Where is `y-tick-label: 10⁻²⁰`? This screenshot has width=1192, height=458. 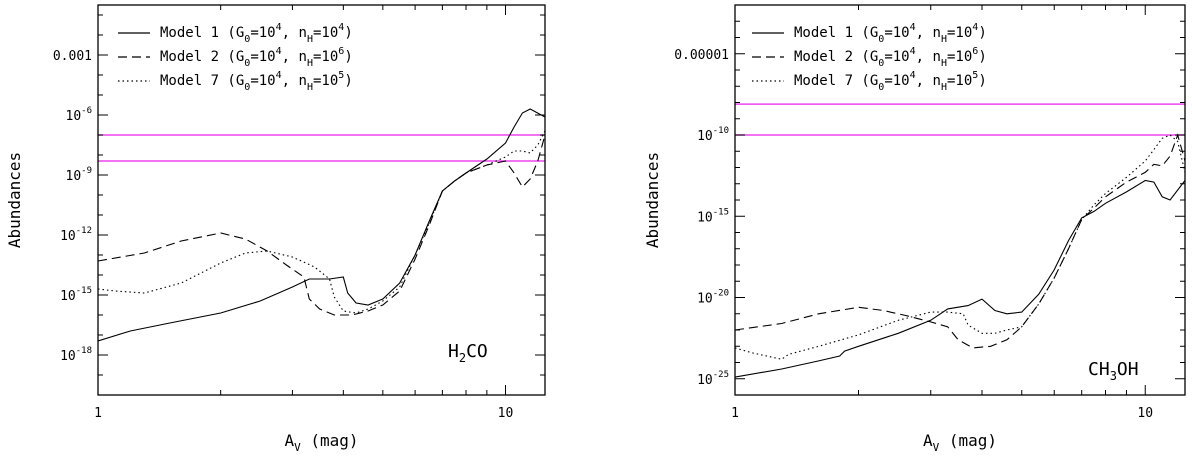
y-tick-label: 10⁻²⁰ is located at coordinates (713, 298).